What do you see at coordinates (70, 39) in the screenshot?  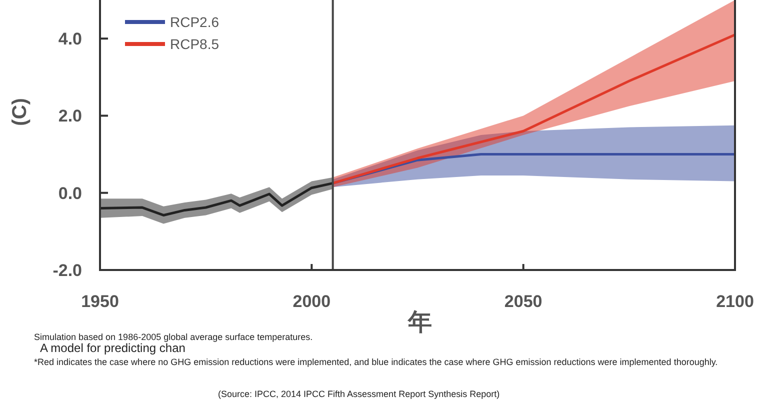 I see `y-tick-label: 4.0` at bounding box center [70, 39].